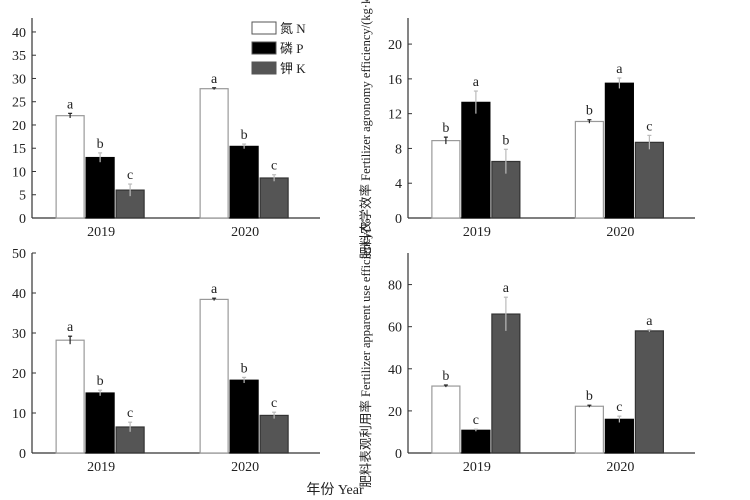 The image size is (750, 500). Describe the element at coordinates (335, 490) in the screenshot. I see `x-axis-label: 年份 Year` at that location.